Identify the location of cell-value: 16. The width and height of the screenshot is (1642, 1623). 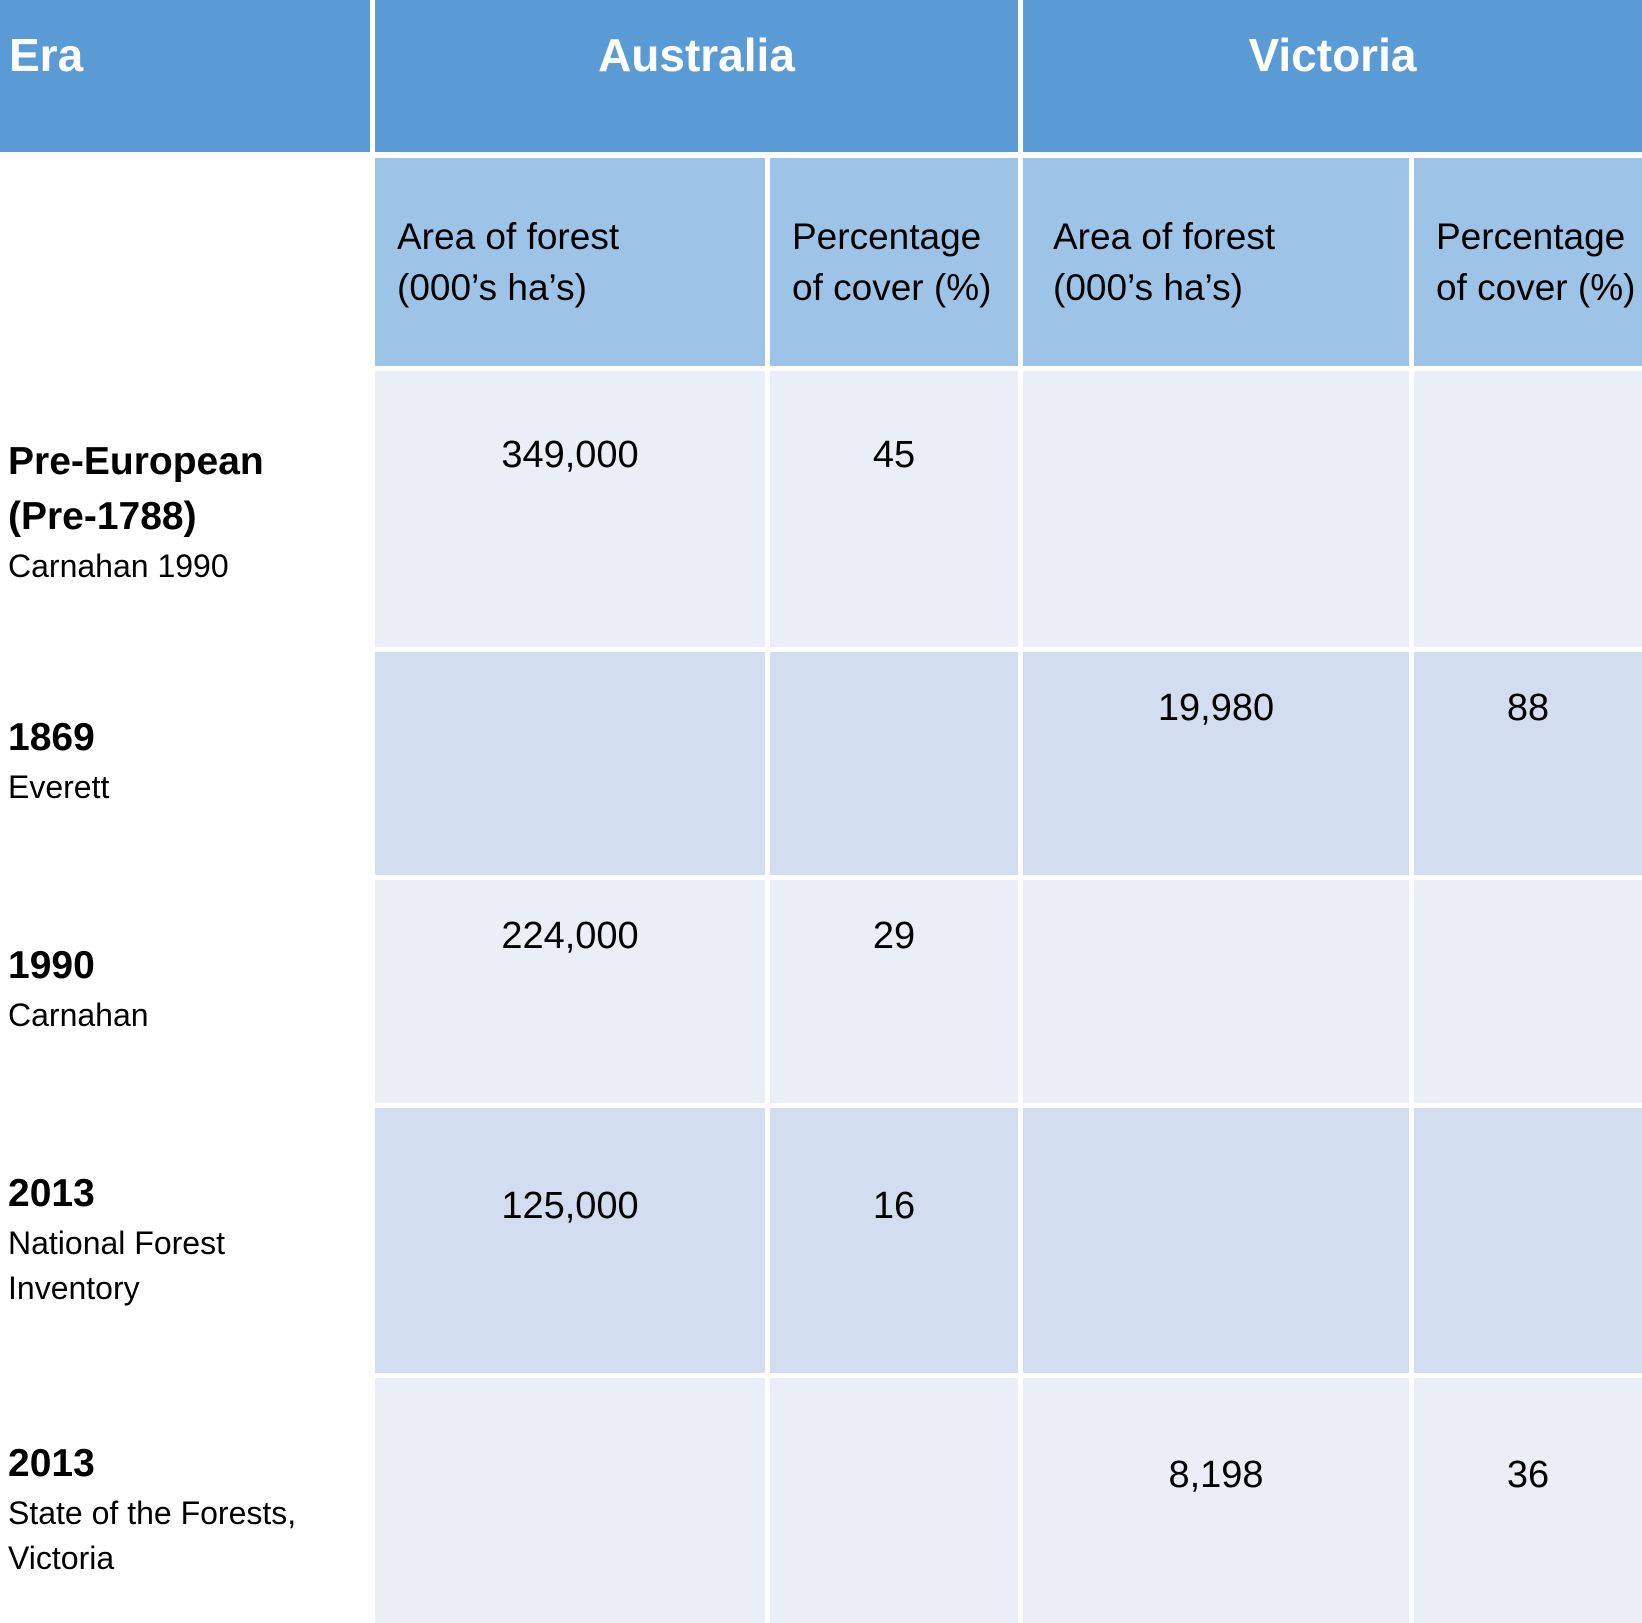
(894, 1206).